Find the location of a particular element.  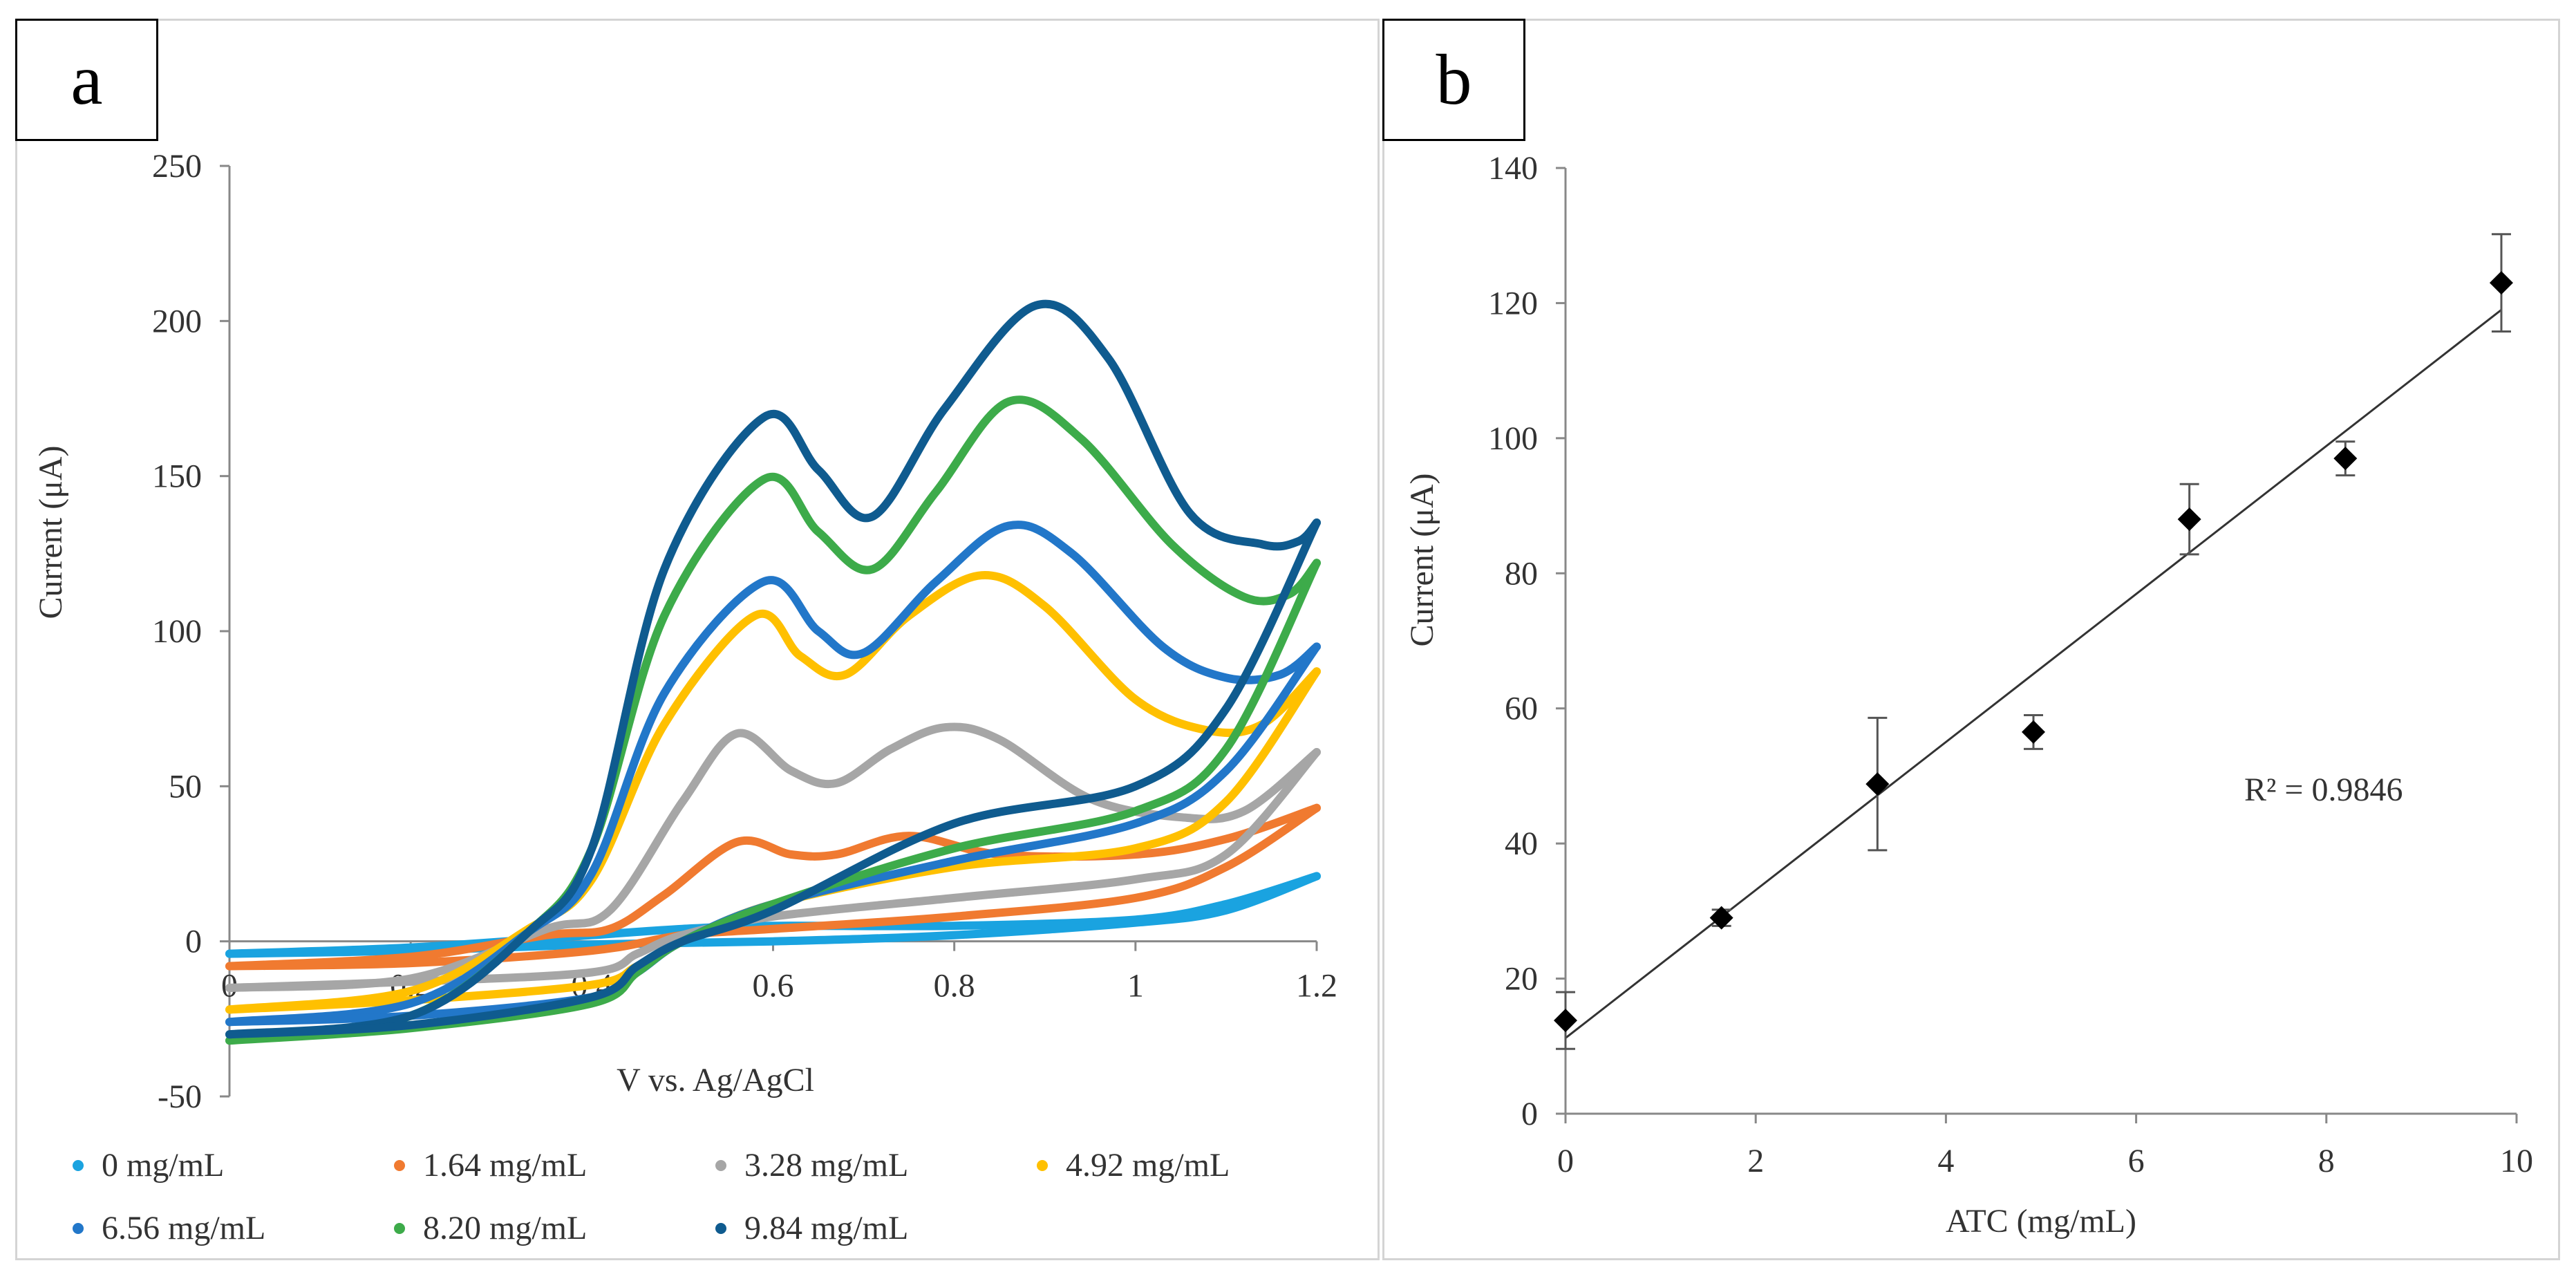

x-axis-title: V vs. Ag/AgCl is located at coordinates (715, 1080).